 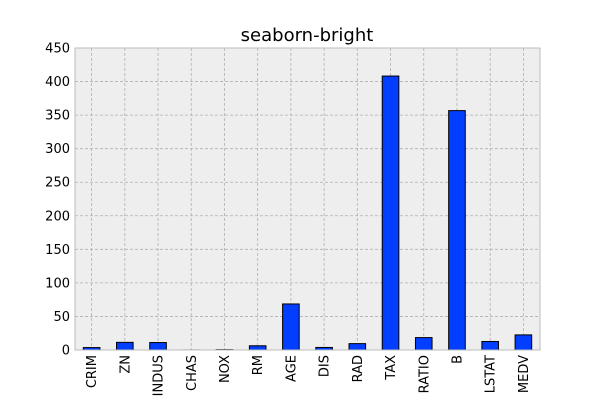 I want to click on bar-medv, so click(x=523, y=342).